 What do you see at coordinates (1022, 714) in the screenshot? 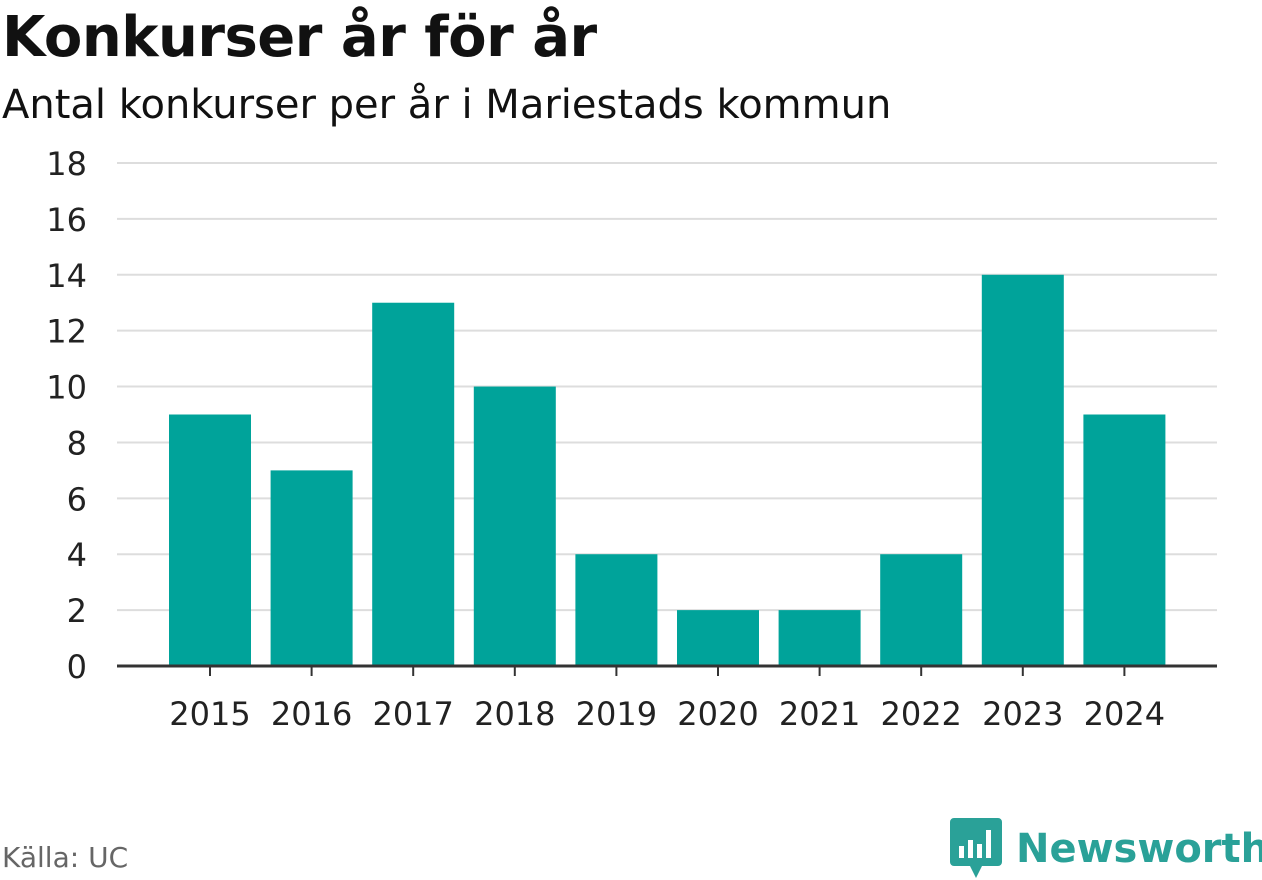
I see `x-tick-label-2023: 2023` at bounding box center [1022, 714].